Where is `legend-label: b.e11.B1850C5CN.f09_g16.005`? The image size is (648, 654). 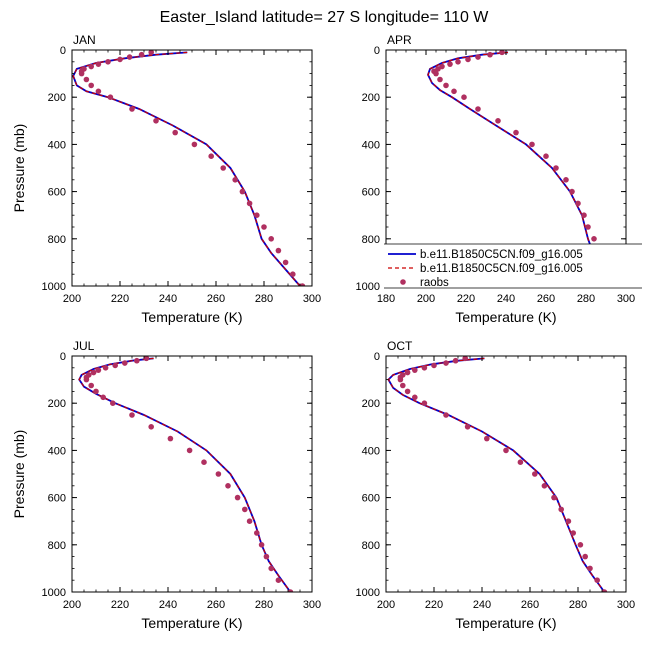
legend-label: b.e11.B1850C5CN.f09_g16.005 is located at coordinates (501, 255).